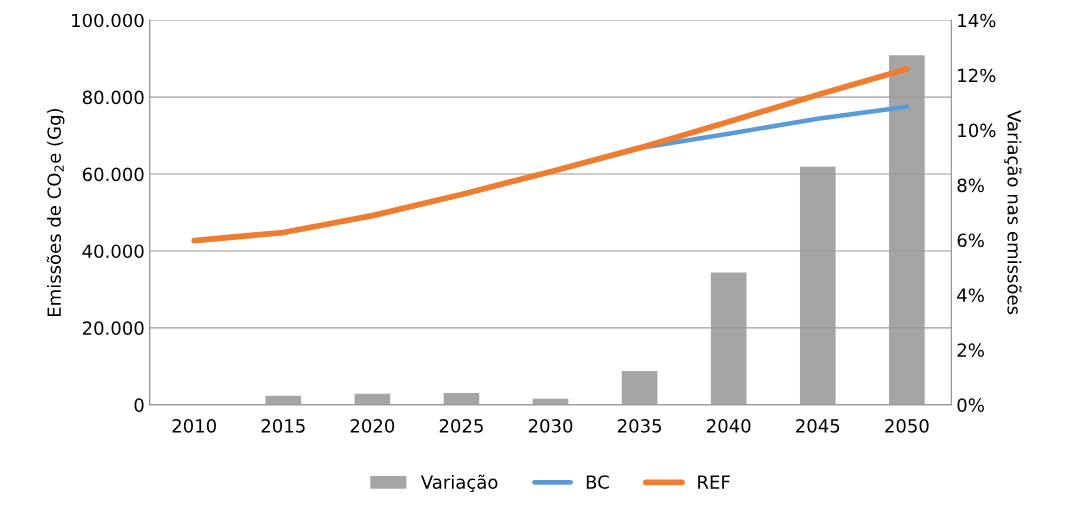 This screenshot has height=506, width=1069. Describe the element at coordinates (970, 185) in the screenshot. I see `y2-tick-label: 8%` at that location.